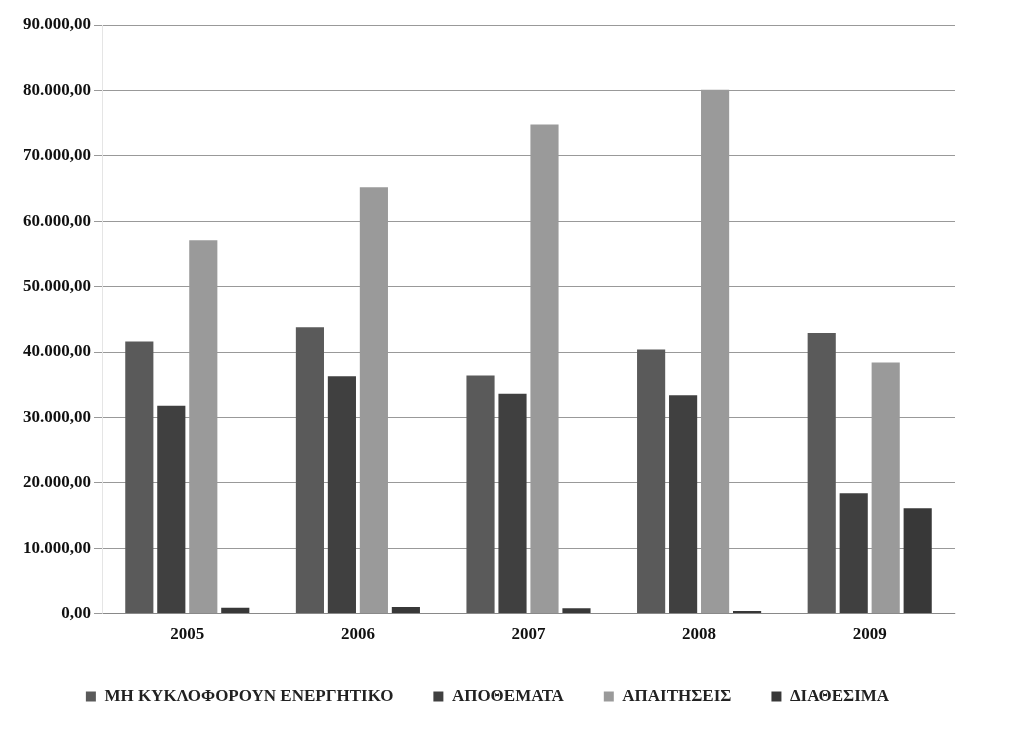 This screenshot has width=1015, height=735. What do you see at coordinates (57, 482) in the screenshot?
I see `y-tick-label: 20.000,00` at bounding box center [57, 482].